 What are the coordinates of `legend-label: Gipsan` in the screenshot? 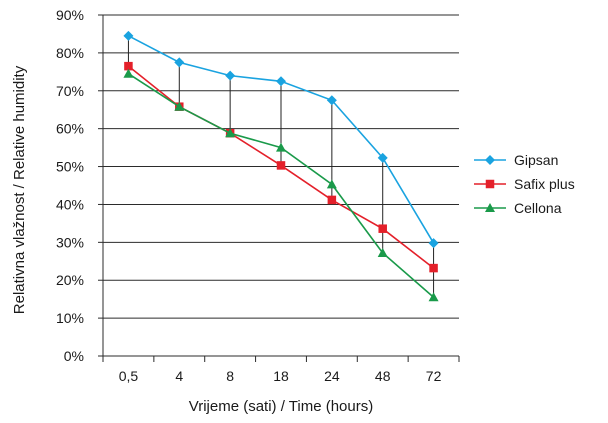 It's located at (536, 160).